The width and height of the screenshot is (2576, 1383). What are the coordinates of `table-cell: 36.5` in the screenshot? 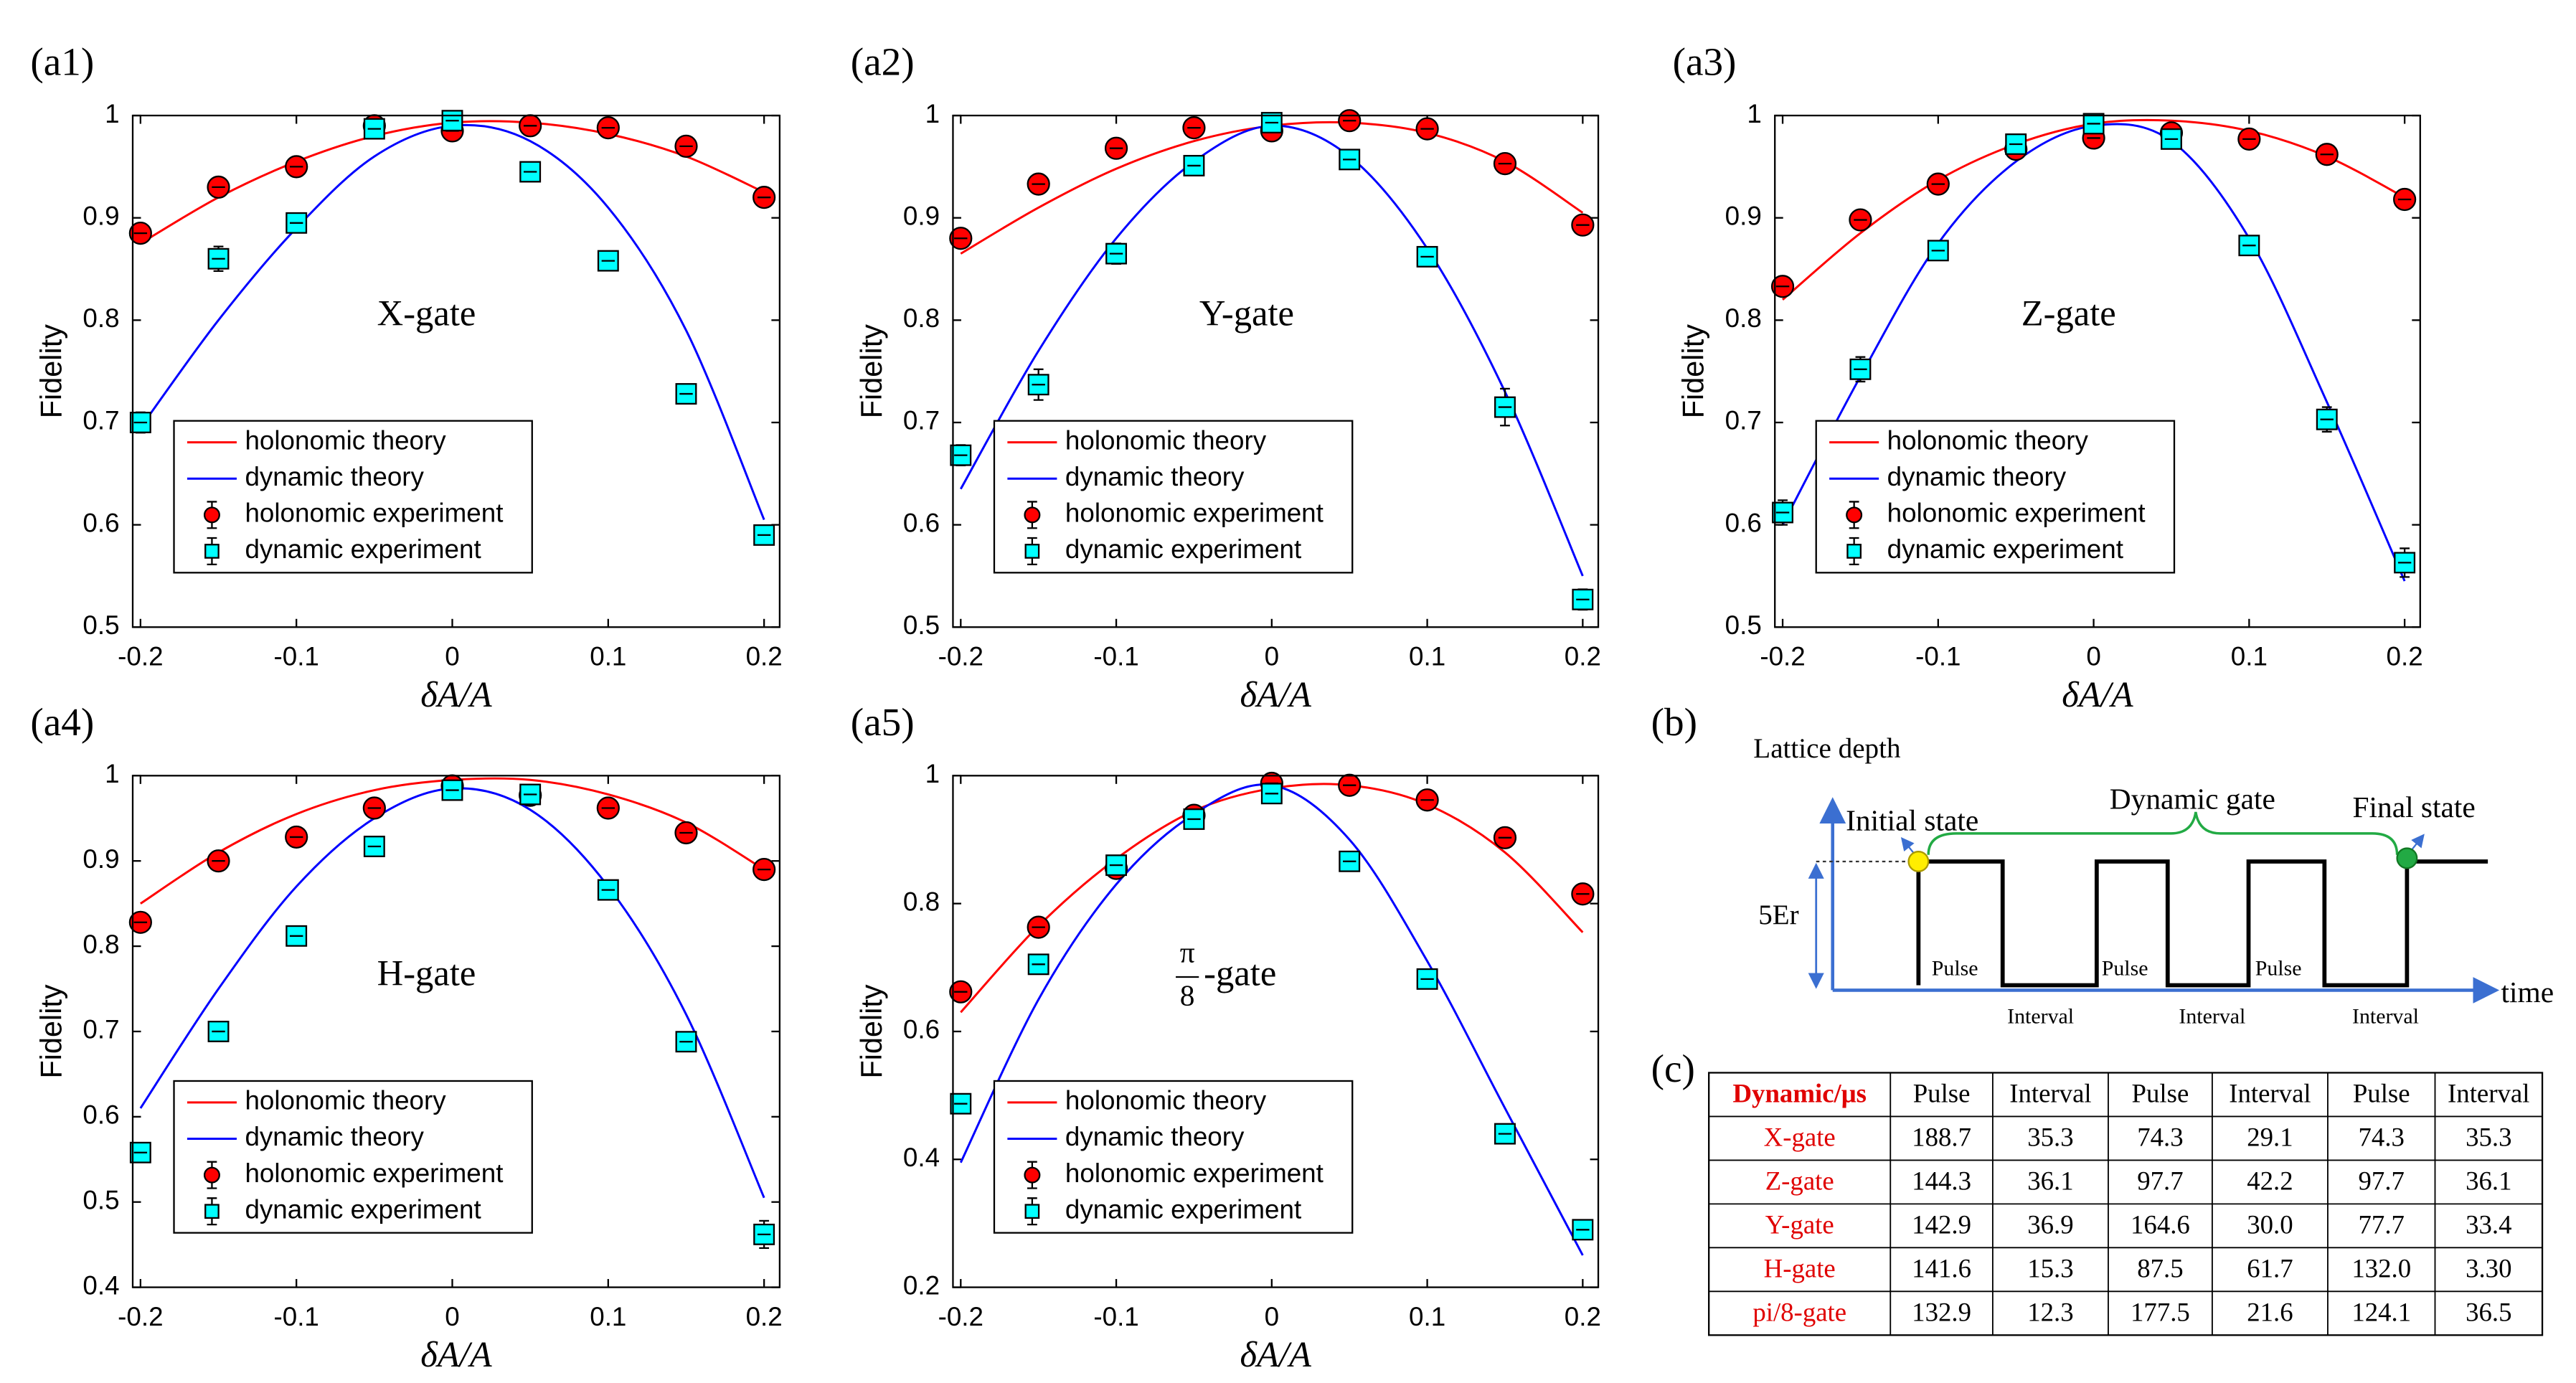 It's located at (2488, 1312).